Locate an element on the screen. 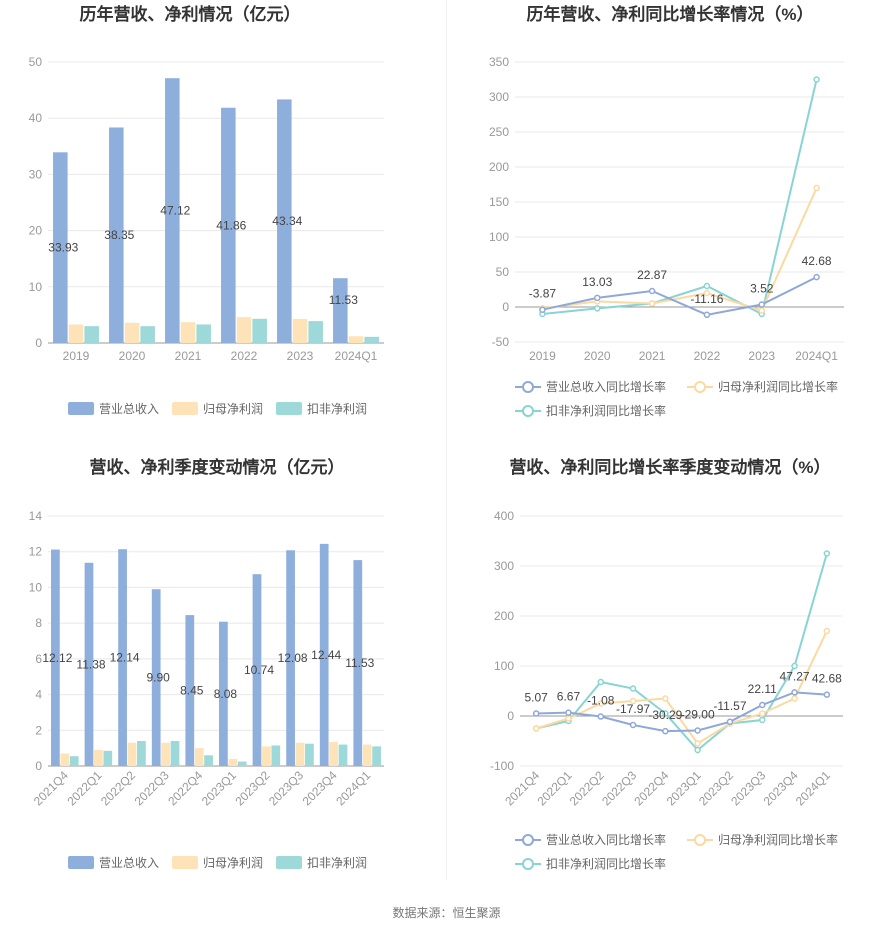 This screenshot has height=935, width=893. y-tick-label: 400 is located at coordinates (504, 516).